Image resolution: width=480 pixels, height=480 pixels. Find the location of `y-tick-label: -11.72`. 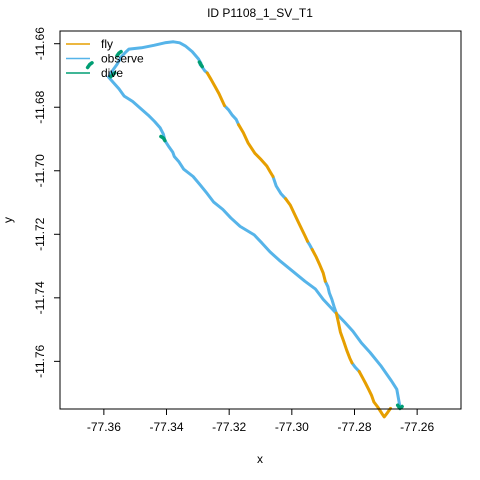

y-tick-label: -11.72 is located at coordinates (40, 233).